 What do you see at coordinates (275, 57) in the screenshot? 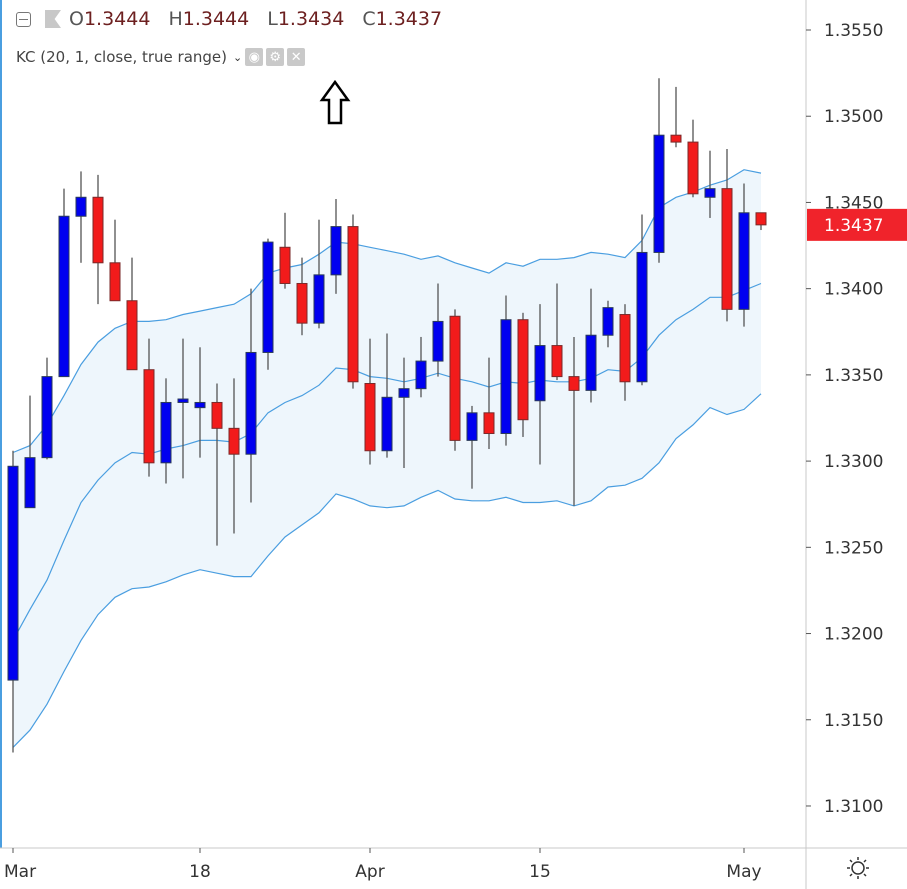
I see `gear-icon: ⚙` at bounding box center [275, 57].